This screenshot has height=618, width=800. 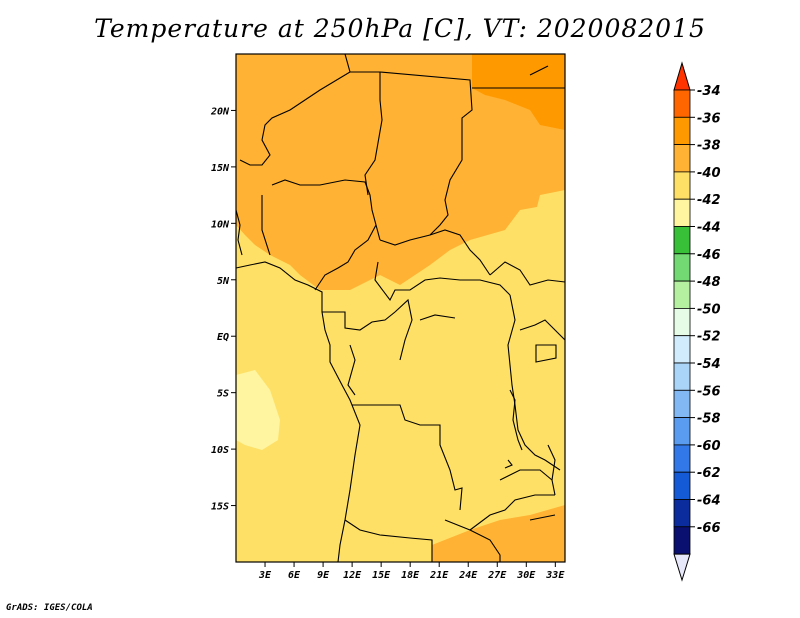 I want to click on border-botswana, so click(x=472, y=540).